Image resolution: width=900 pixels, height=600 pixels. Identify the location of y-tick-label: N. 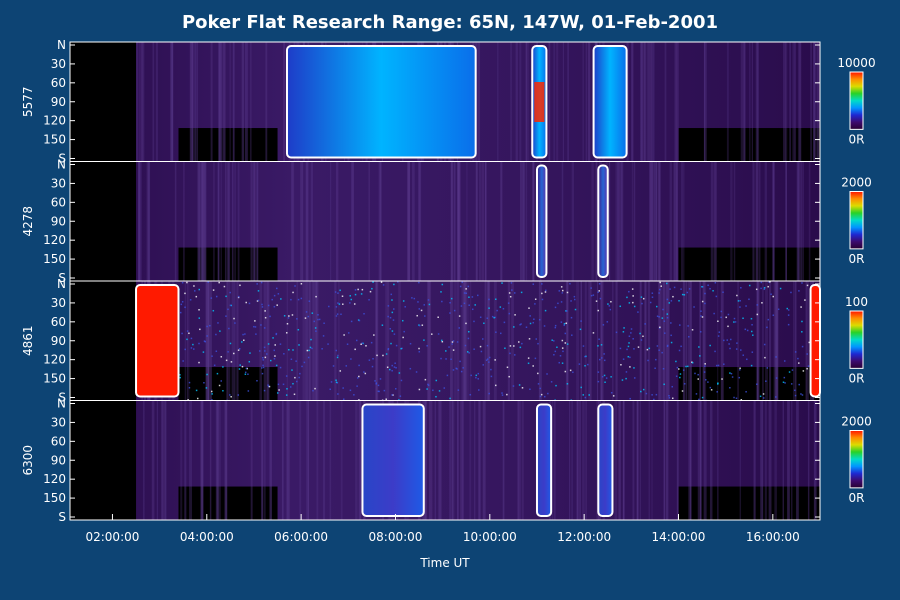
(61, 45).